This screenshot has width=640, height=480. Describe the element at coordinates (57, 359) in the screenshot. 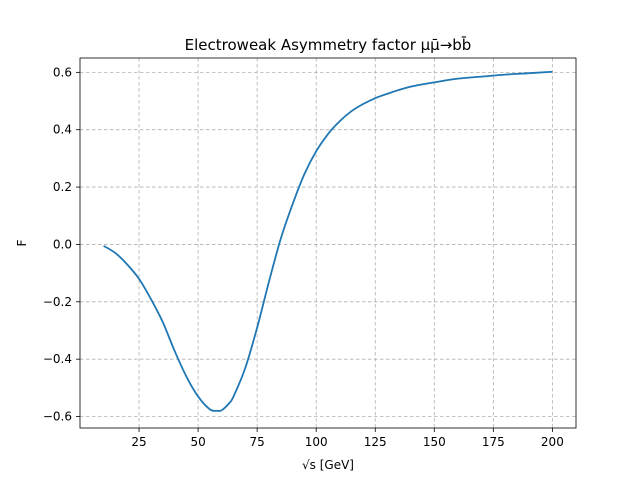

I see `y-tick-label: −0.4` at that location.